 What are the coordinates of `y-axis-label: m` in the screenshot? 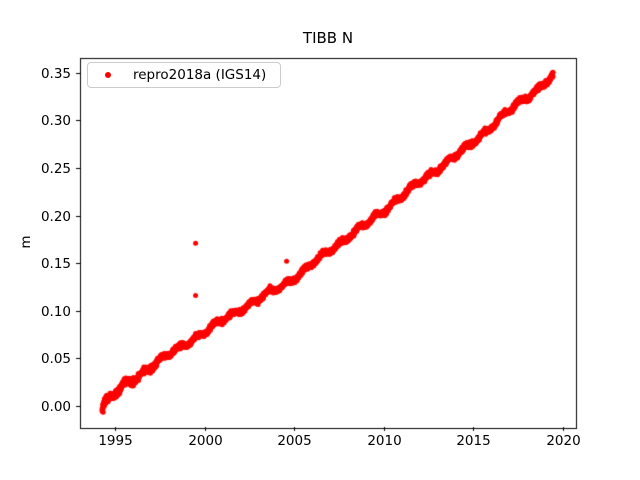 It's located at (26, 242).